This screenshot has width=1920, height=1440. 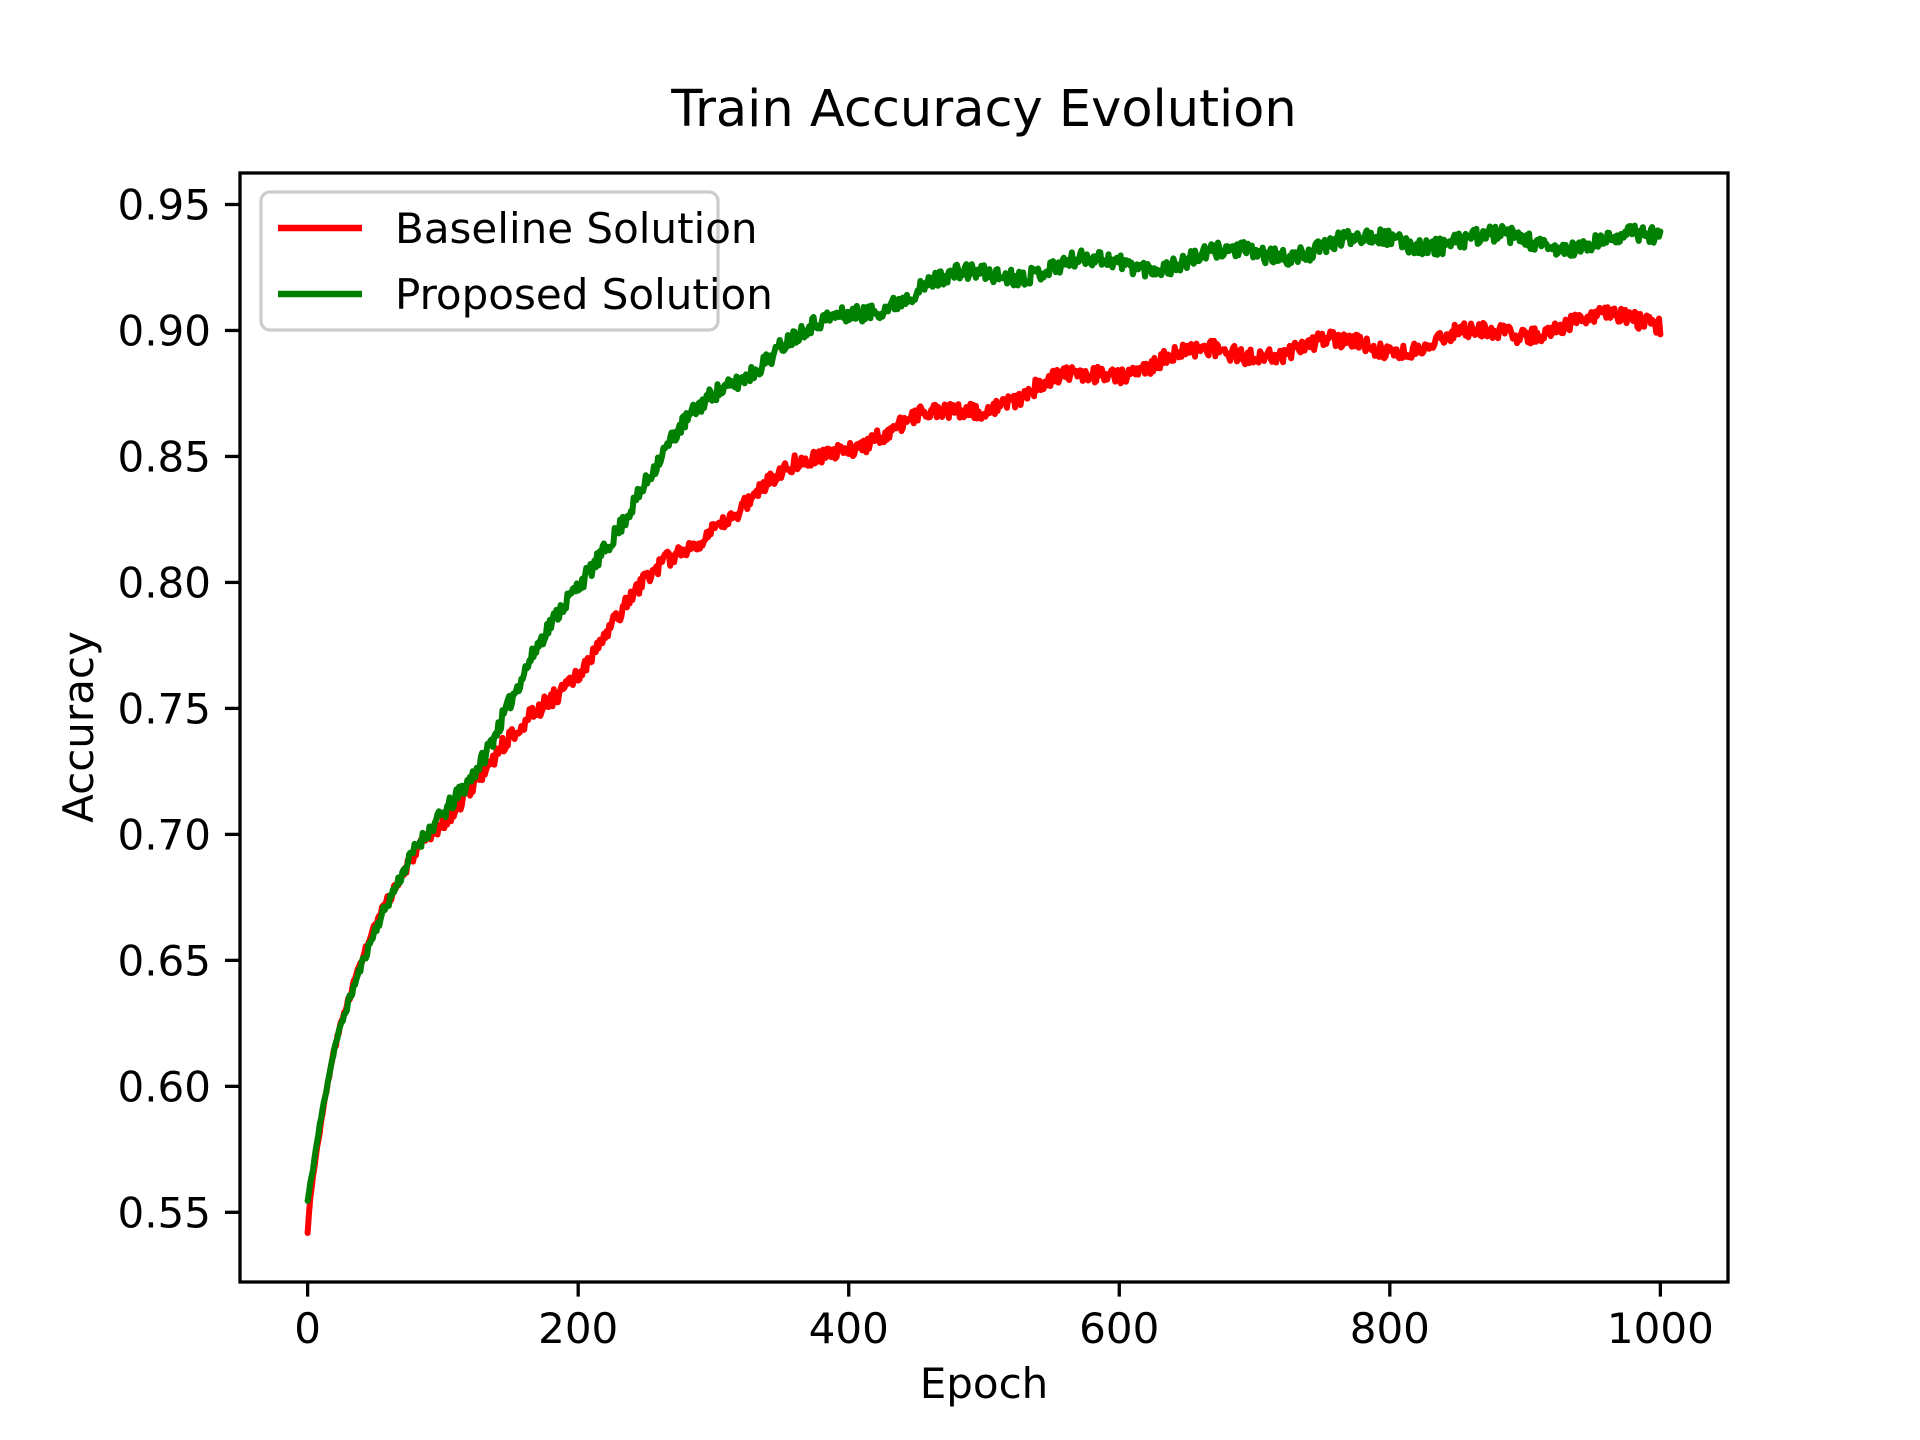 I want to click on y-tick-label-0.95: 0.95, so click(x=164, y=204).